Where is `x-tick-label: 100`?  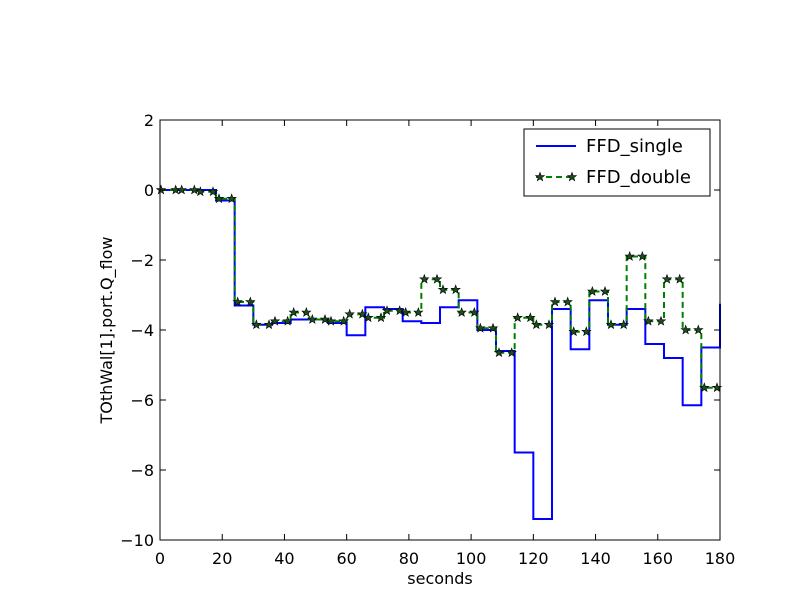 x-tick-label: 100 is located at coordinates (471, 558).